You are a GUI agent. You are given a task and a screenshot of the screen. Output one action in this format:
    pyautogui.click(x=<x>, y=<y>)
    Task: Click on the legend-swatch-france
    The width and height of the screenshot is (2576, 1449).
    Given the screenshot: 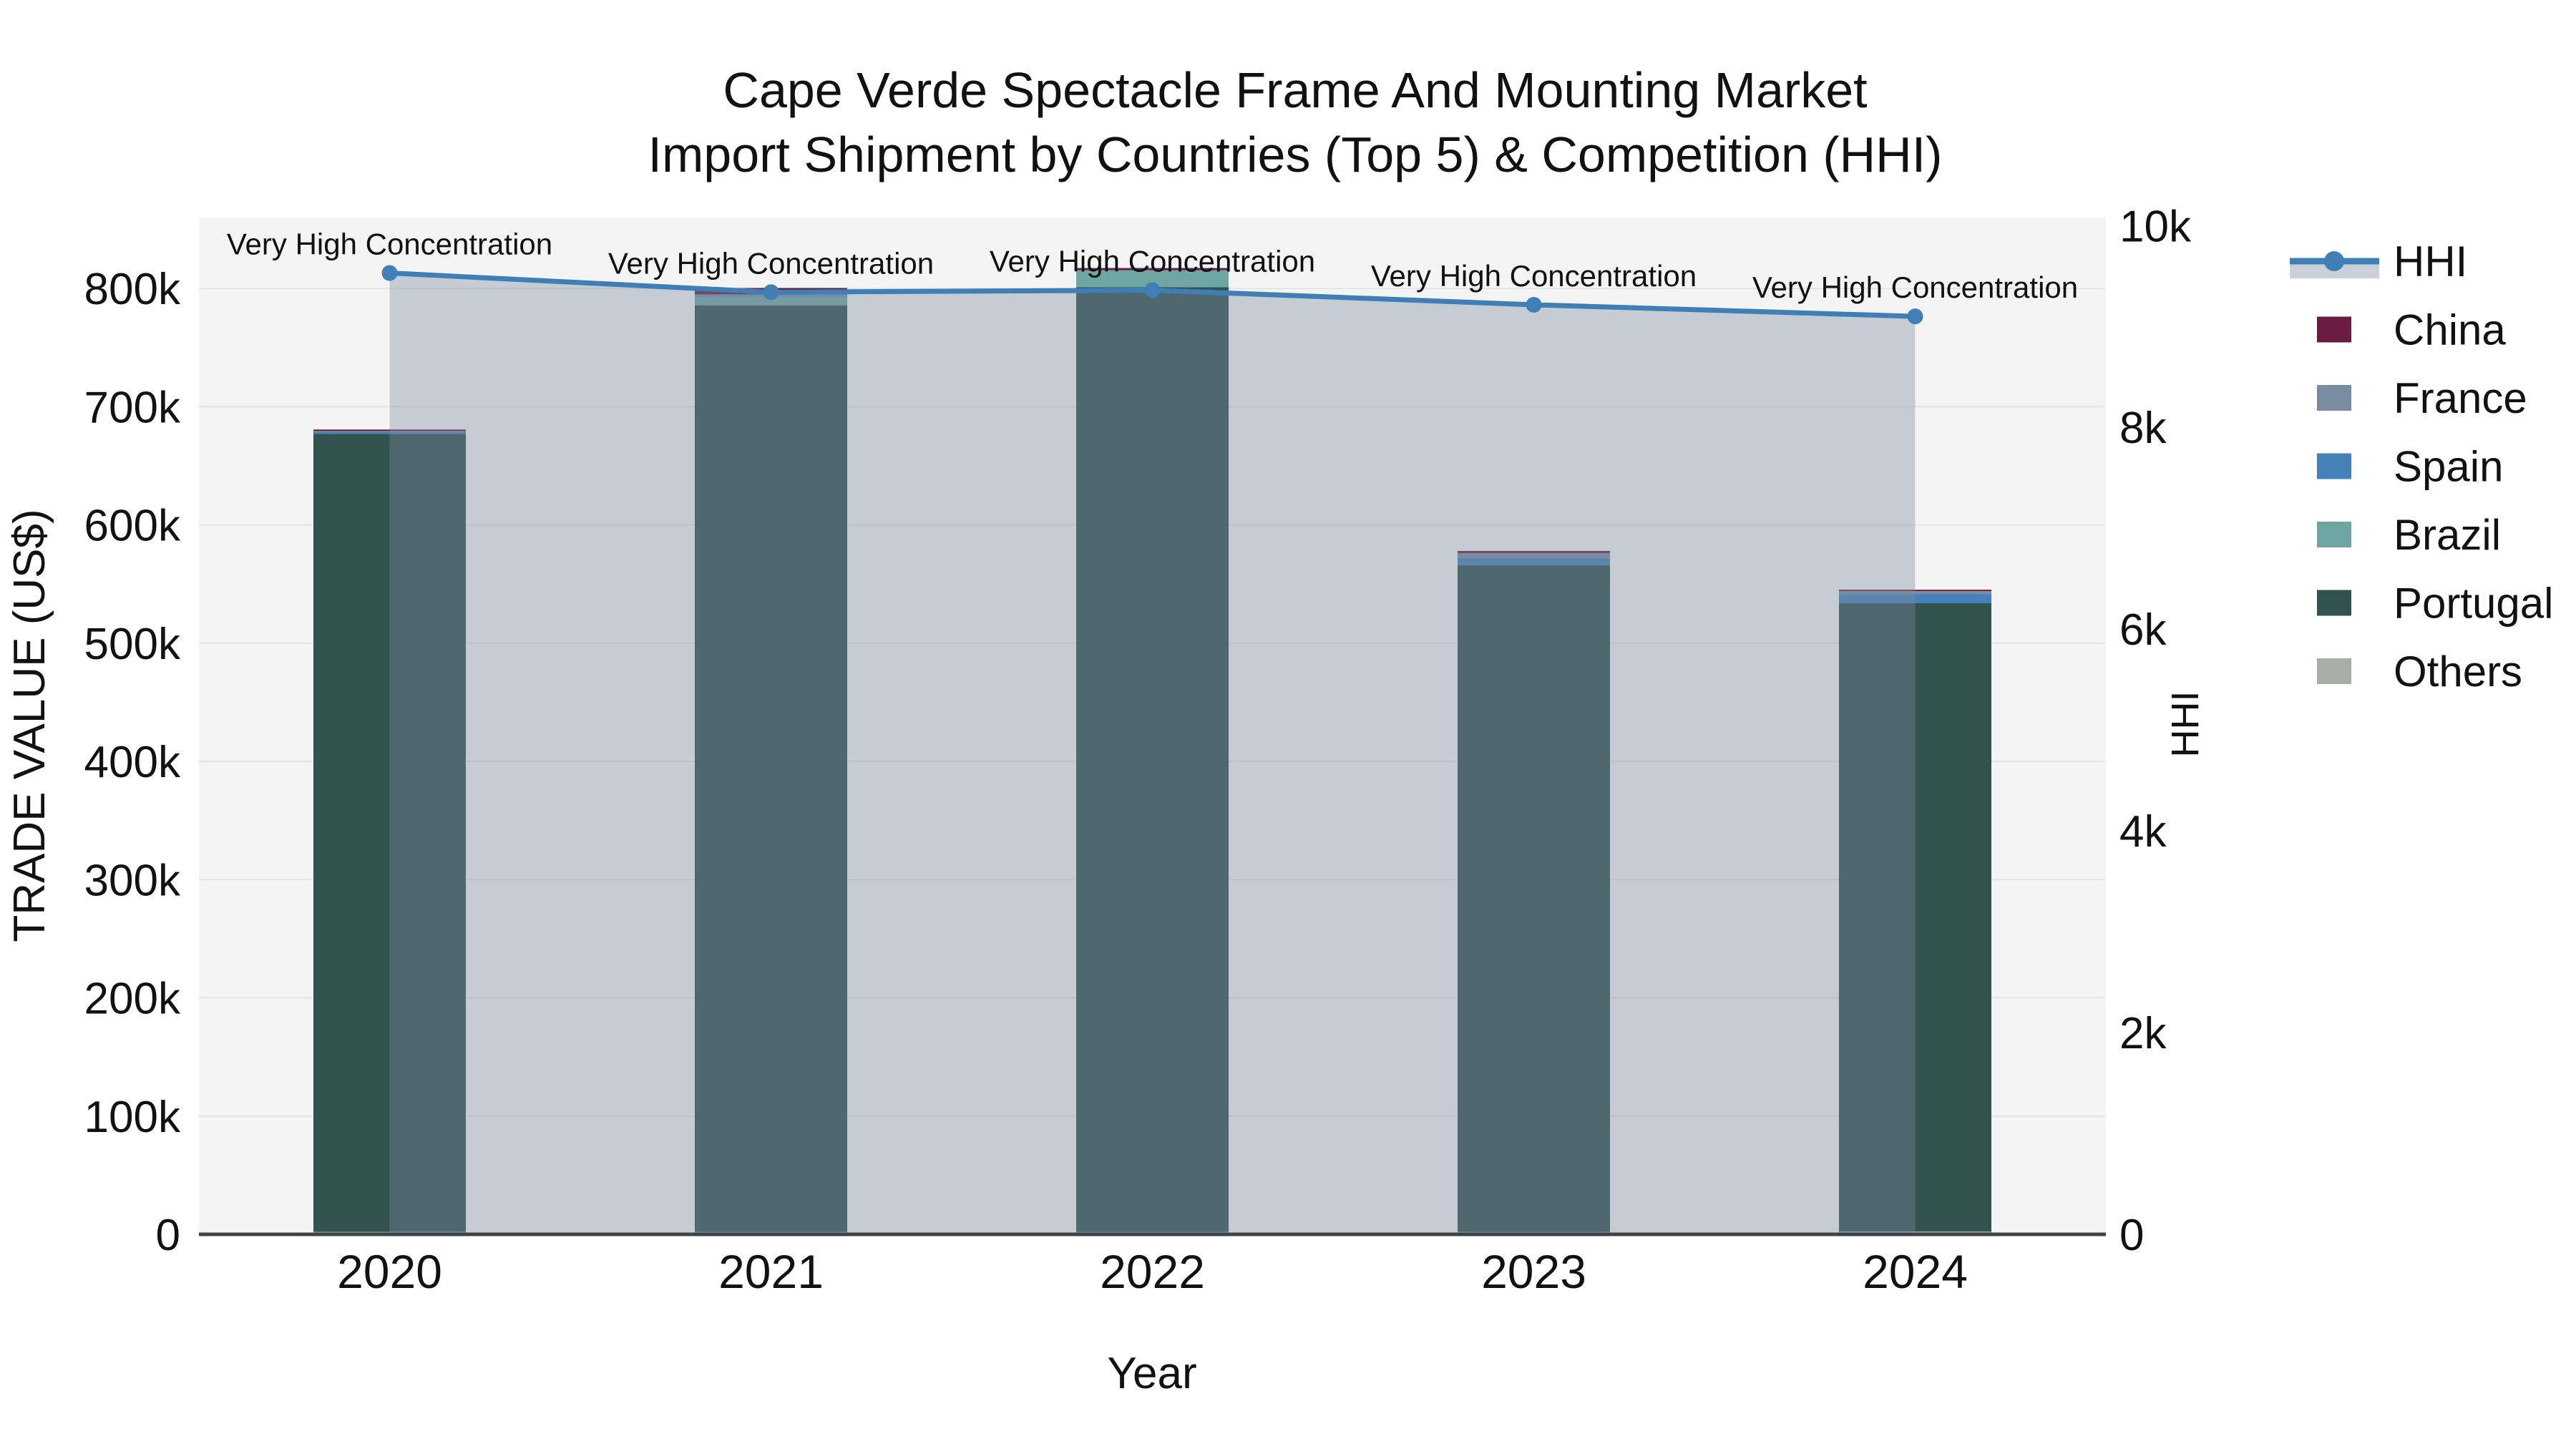 What is the action you would take?
    pyautogui.click(x=2334, y=398)
    